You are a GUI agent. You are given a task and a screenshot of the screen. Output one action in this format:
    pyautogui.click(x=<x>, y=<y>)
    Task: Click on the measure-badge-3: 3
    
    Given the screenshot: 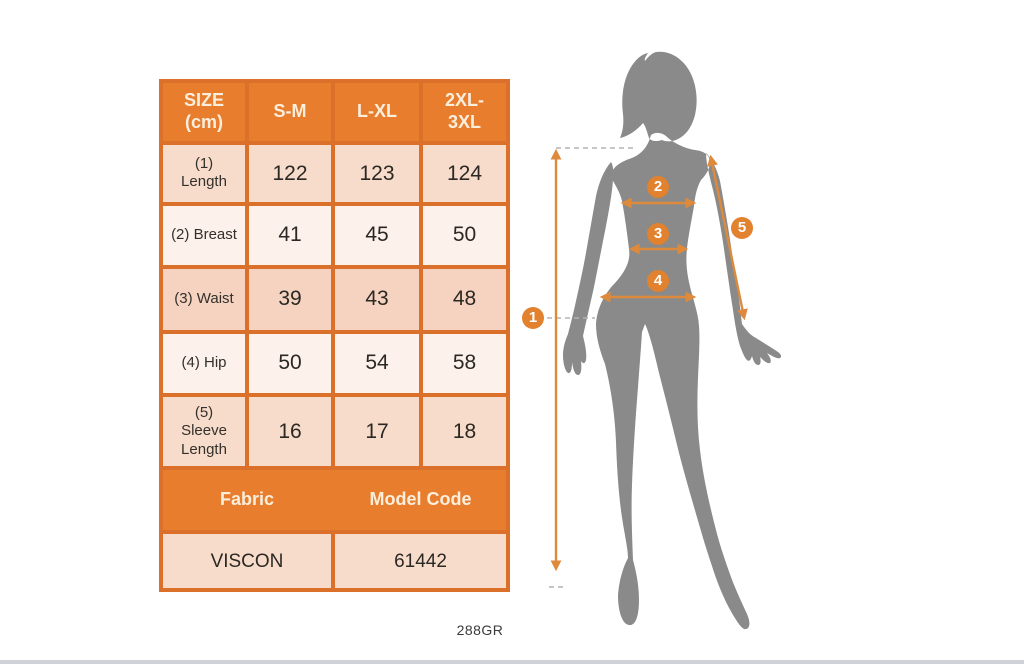 What is the action you would take?
    pyautogui.click(x=658, y=234)
    